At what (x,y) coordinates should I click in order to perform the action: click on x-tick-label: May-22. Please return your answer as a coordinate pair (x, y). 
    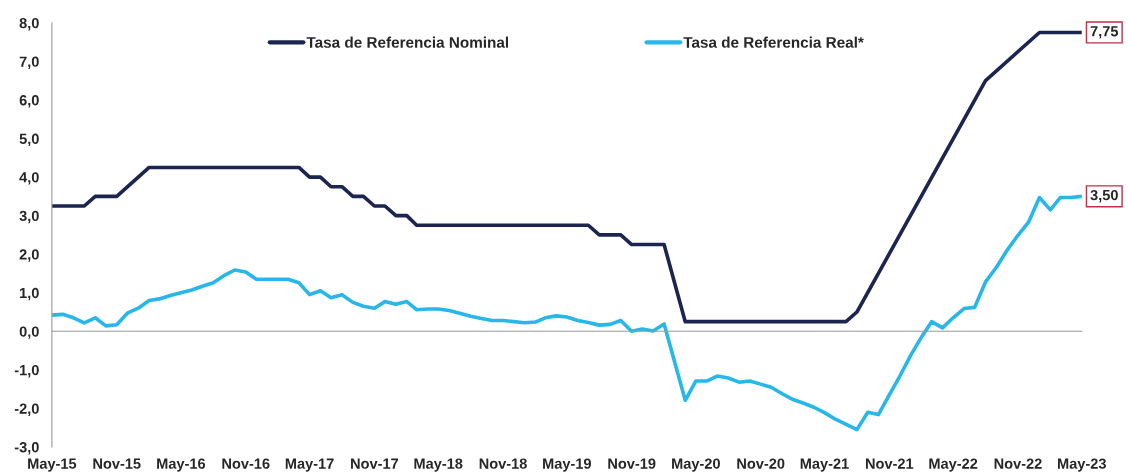
    Looking at the image, I should click on (953, 465).